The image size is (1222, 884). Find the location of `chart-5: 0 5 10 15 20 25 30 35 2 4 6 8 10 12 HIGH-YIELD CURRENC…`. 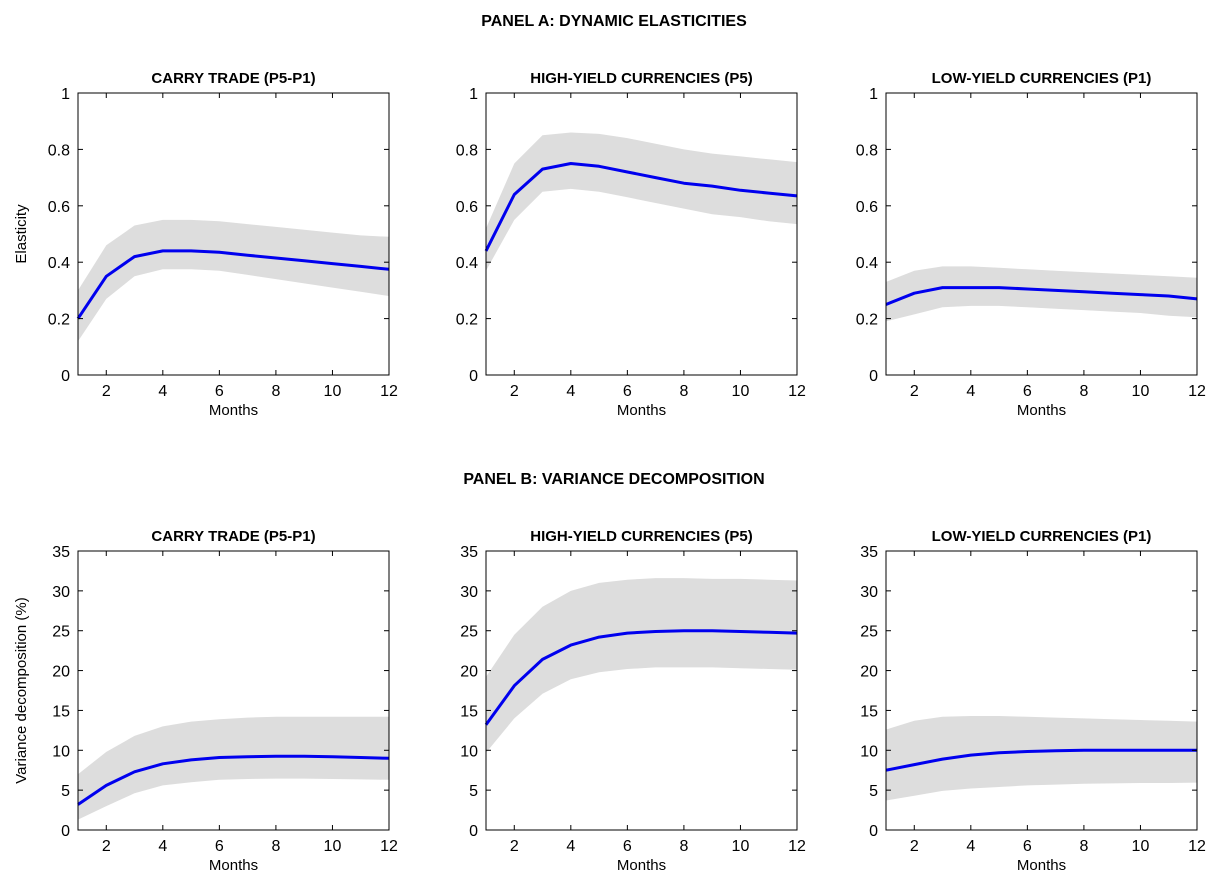

chart-5: 0 5 10 15 20 25 30 35 2 4 6 8 10 12 HIGH-YIELD CURRENC… is located at coordinates (633, 701).